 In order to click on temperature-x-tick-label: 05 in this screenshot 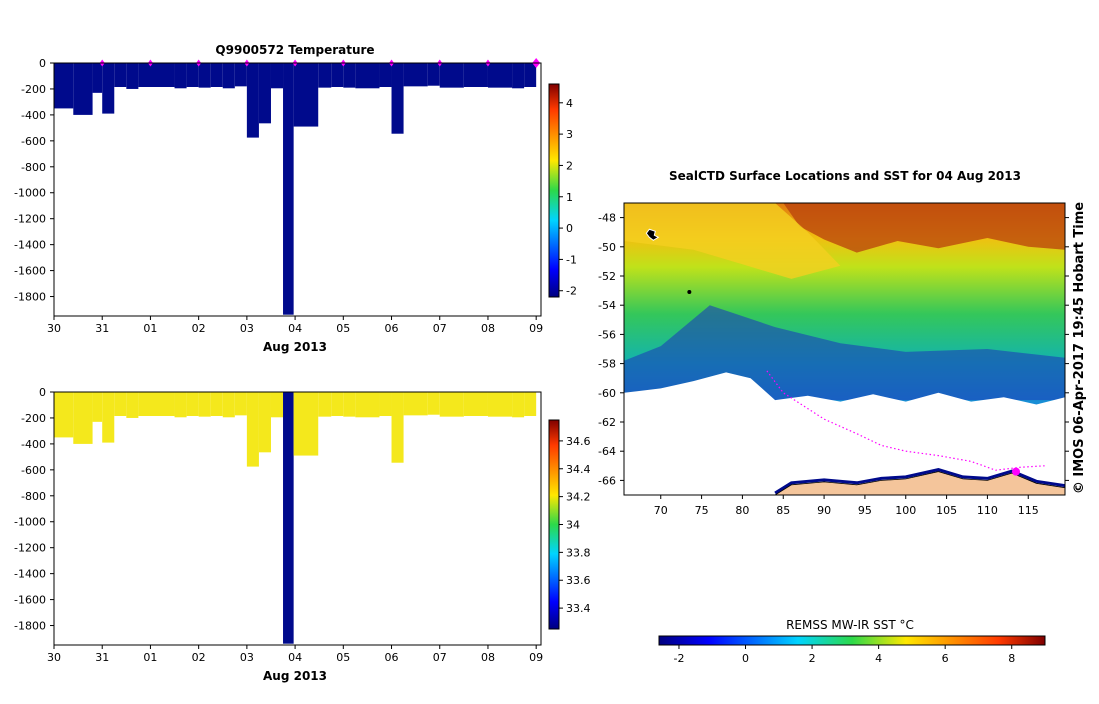, I will do `click(343, 328)`.